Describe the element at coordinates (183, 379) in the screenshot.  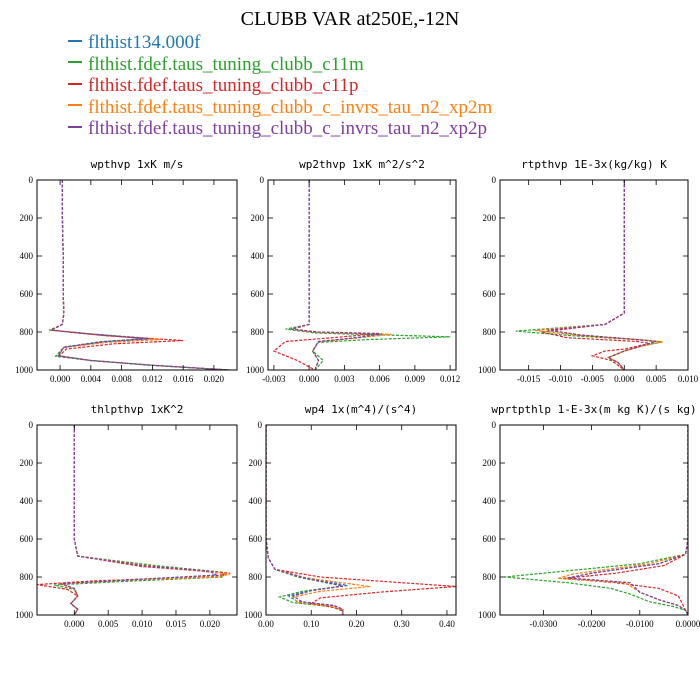
I see `x-tick-label: 0.016` at that location.